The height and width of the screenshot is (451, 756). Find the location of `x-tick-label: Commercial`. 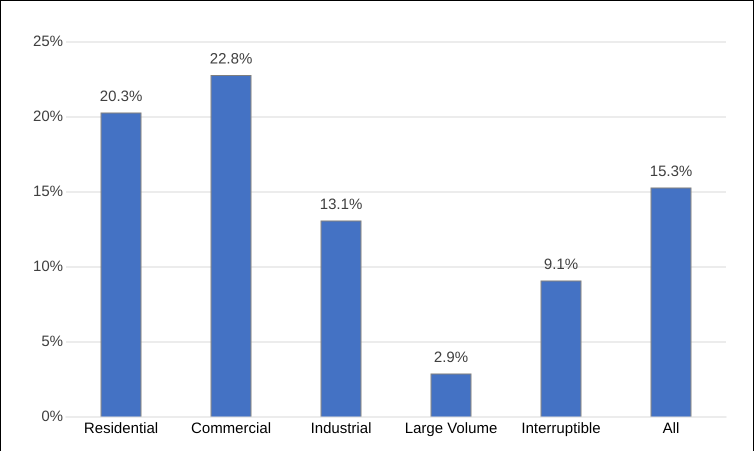

x-tick-label: Commercial is located at coordinates (231, 429).